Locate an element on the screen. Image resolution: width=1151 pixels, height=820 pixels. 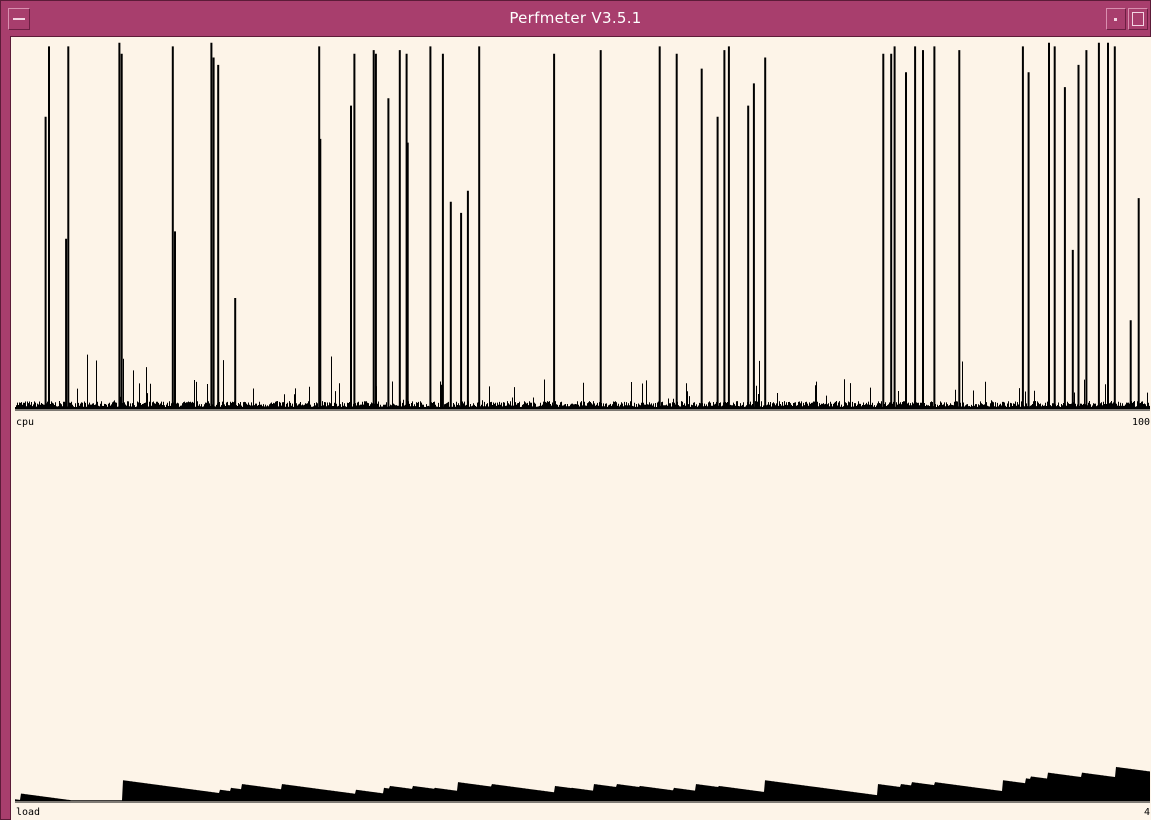
window-title: Perfmeter V3.5.1 is located at coordinates (575, 18).